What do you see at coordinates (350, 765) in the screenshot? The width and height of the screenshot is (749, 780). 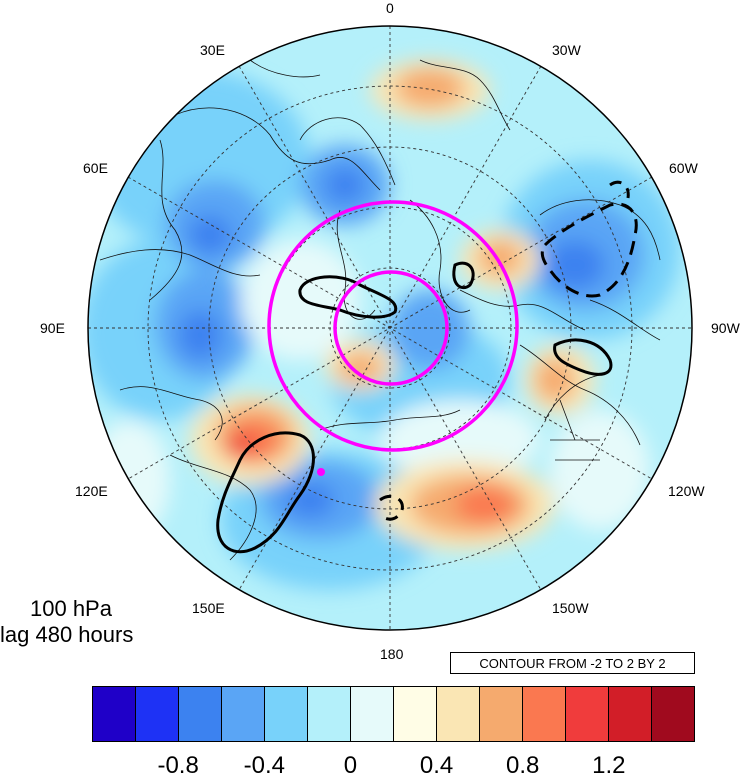 I see `colorbar-tick-label: 0` at bounding box center [350, 765].